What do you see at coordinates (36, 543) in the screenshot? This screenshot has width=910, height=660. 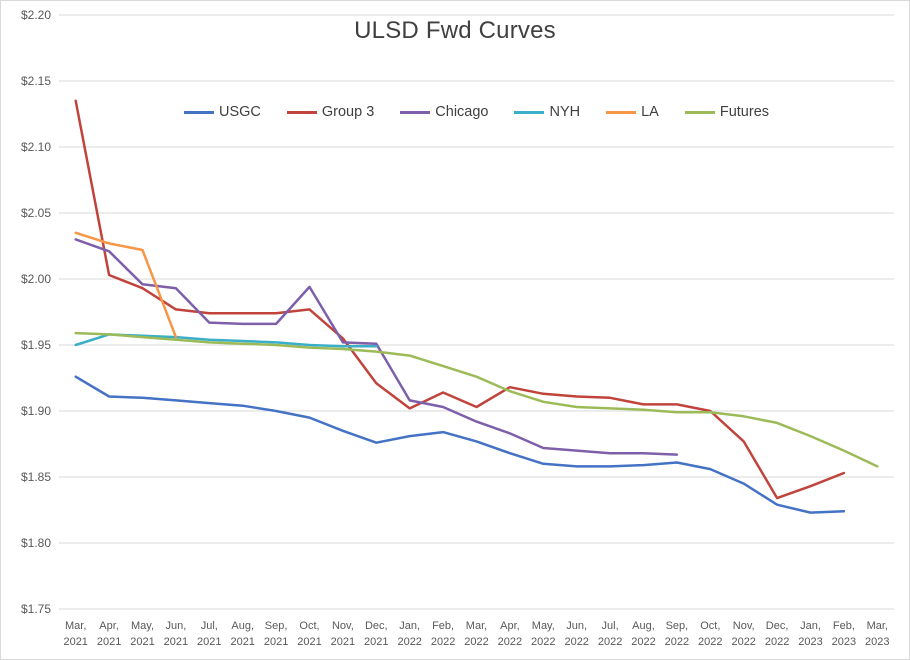 I see `y-tick-label: $1.80` at bounding box center [36, 543].